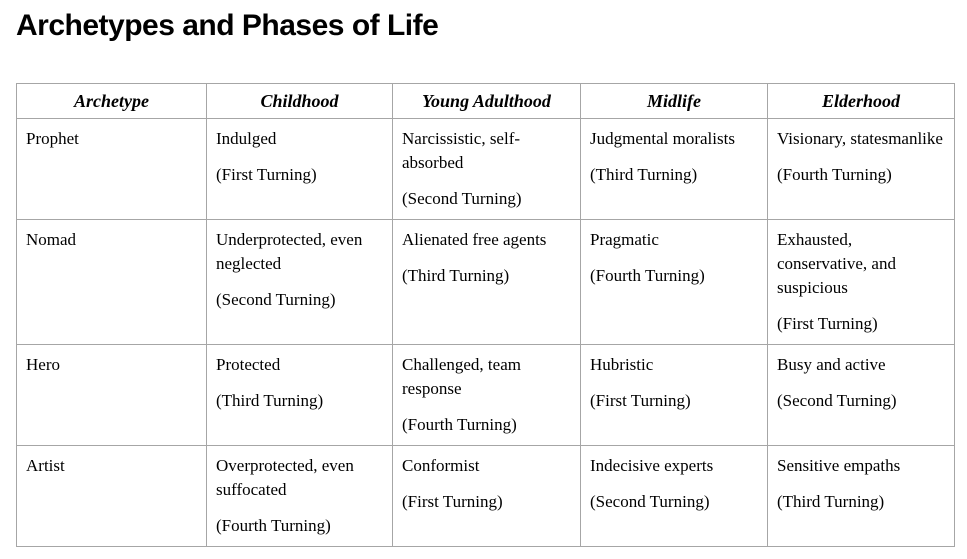  I want to click on column-header-archetype: Archetype, so click(111, 101).